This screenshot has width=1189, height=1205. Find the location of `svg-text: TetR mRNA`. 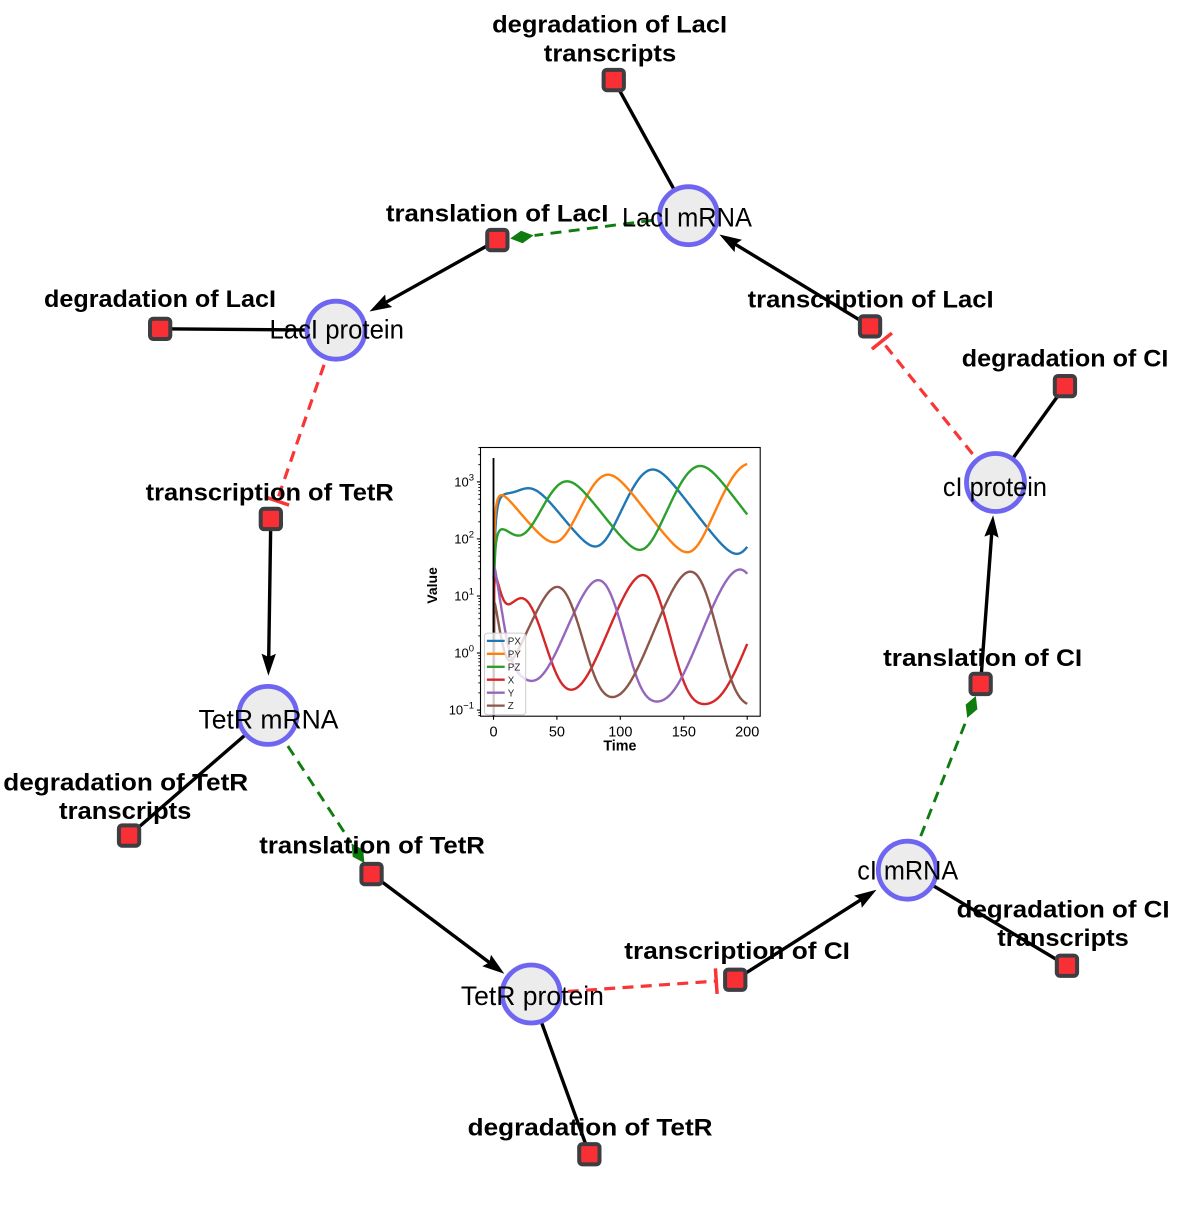

svg-text: TetR mRNA is located at coordinates (269, 720).